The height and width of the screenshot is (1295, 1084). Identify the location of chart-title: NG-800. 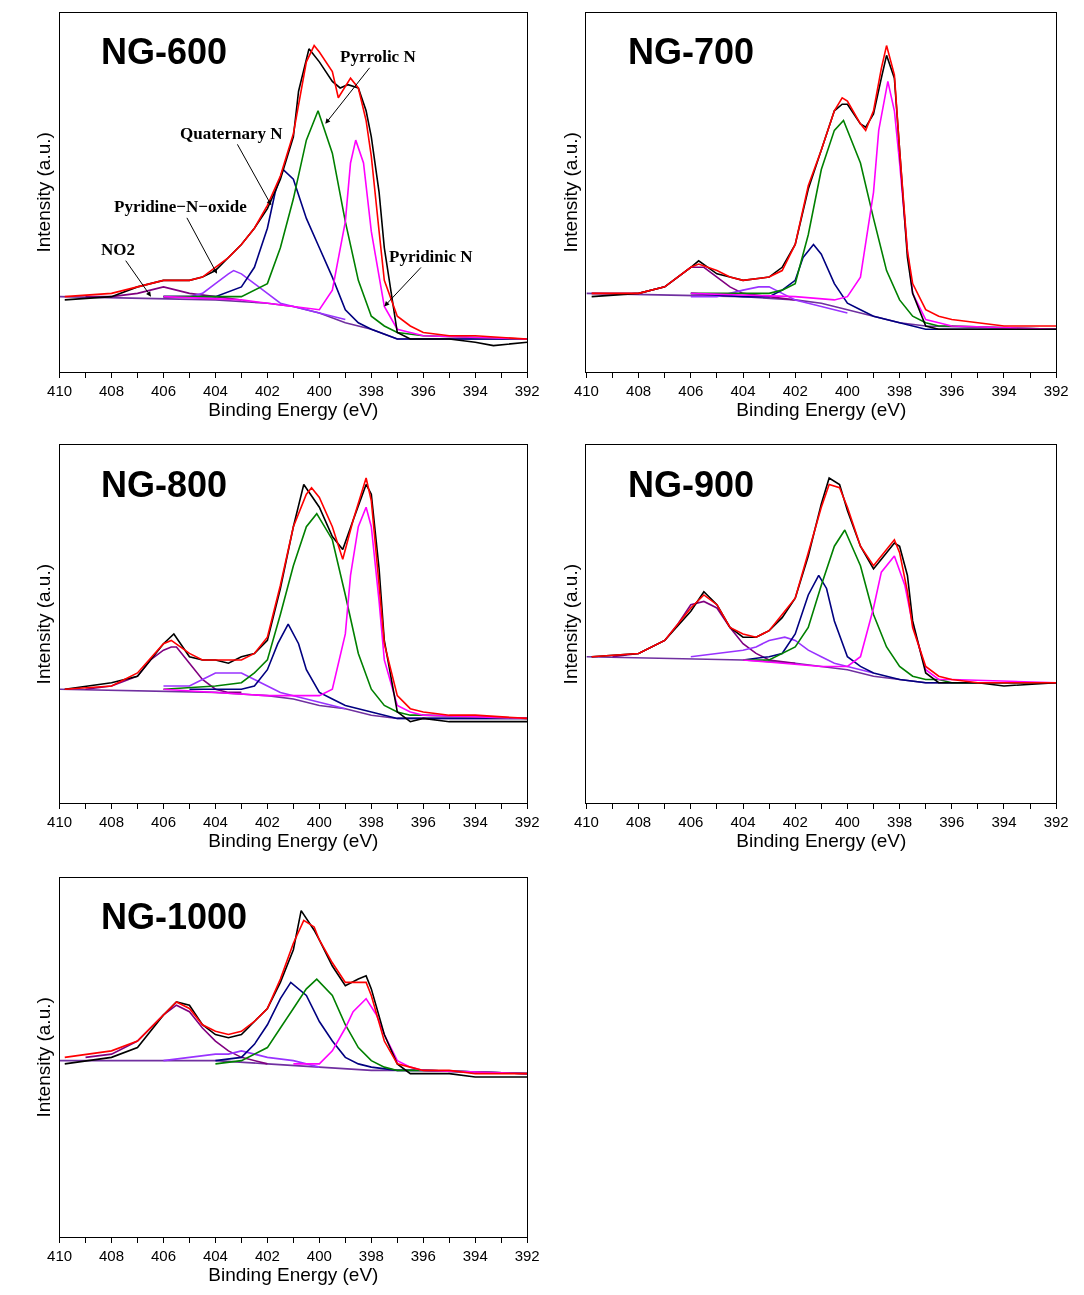
(164, 484).